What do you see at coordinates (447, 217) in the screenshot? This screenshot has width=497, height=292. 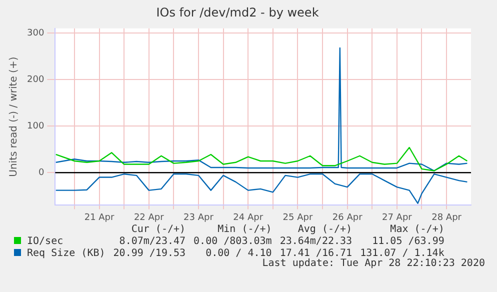 I see `x-tick-label: 28 Apr` at bounding box center [447, 217].